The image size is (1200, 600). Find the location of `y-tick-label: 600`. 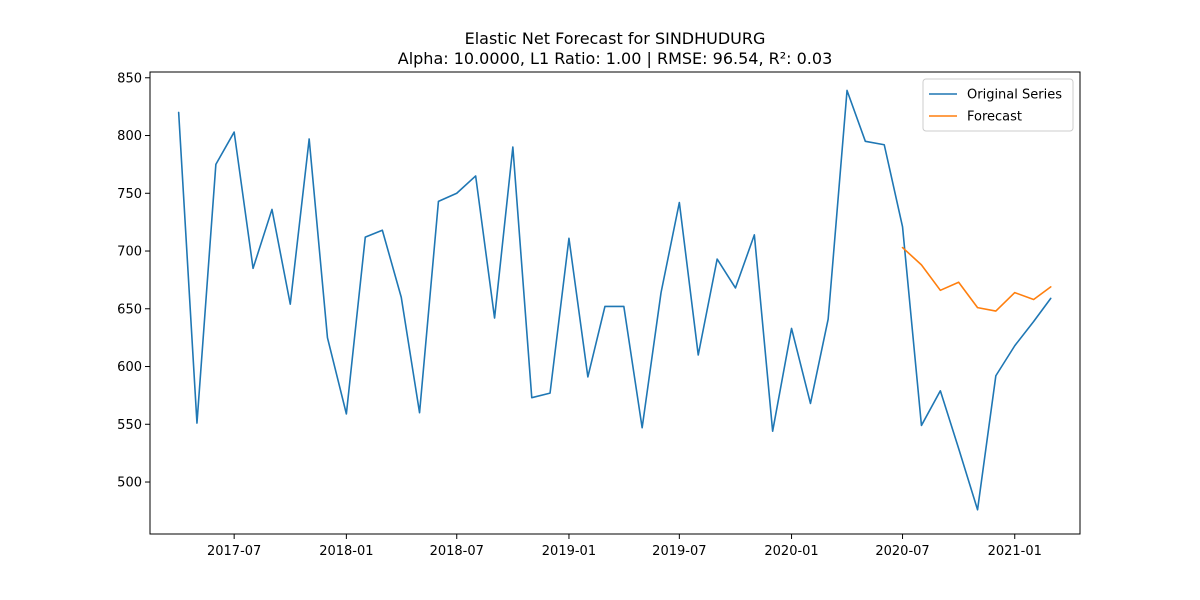

y-tick-label: 600 is located at coordinates (129, 367).